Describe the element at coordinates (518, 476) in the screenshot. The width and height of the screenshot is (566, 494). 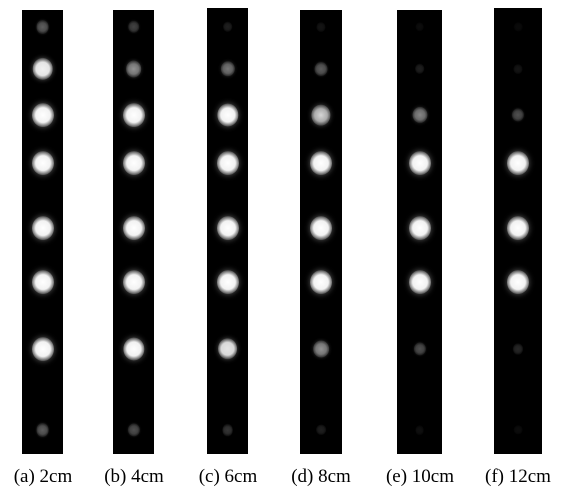
I see `panel-caption-f: (f) 12cm` at that location.